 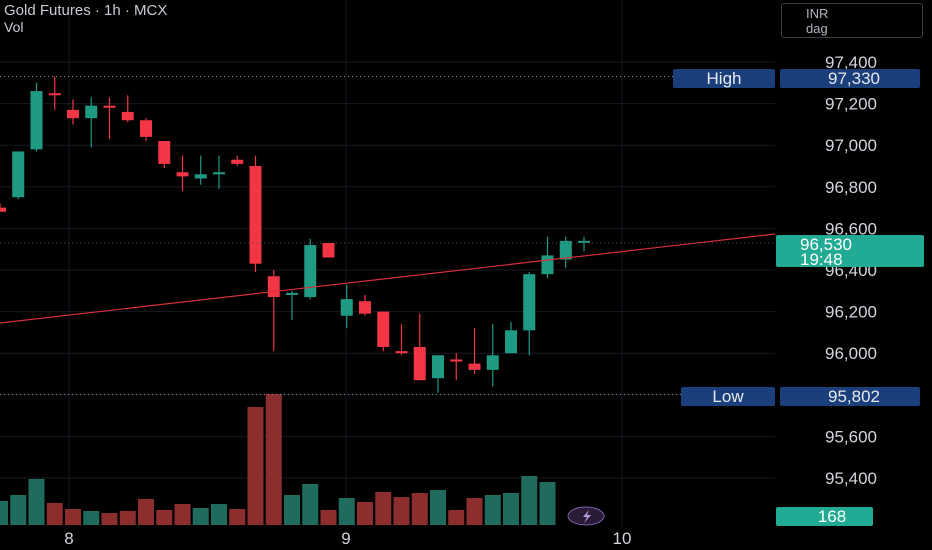 What do you see at coordinates (854, 78) in the screenshot?
I see `high-value: 97,330` at bounding box center [854, 78].